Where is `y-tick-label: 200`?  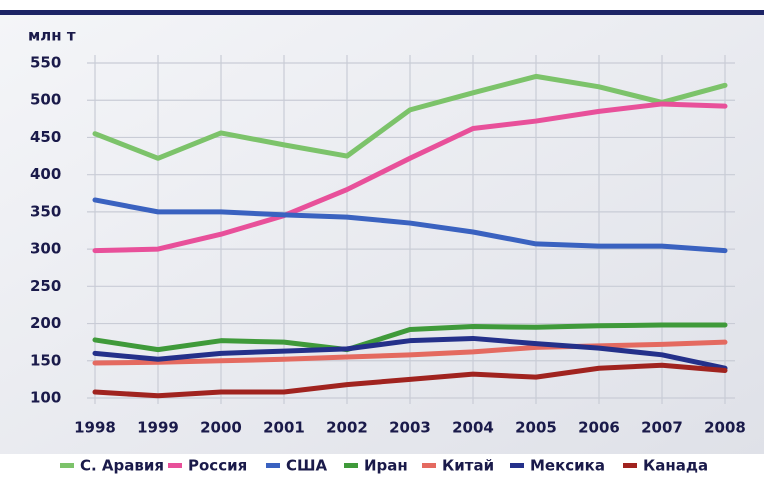
y-tick-label: 200 is located at coordinates (45, 323).